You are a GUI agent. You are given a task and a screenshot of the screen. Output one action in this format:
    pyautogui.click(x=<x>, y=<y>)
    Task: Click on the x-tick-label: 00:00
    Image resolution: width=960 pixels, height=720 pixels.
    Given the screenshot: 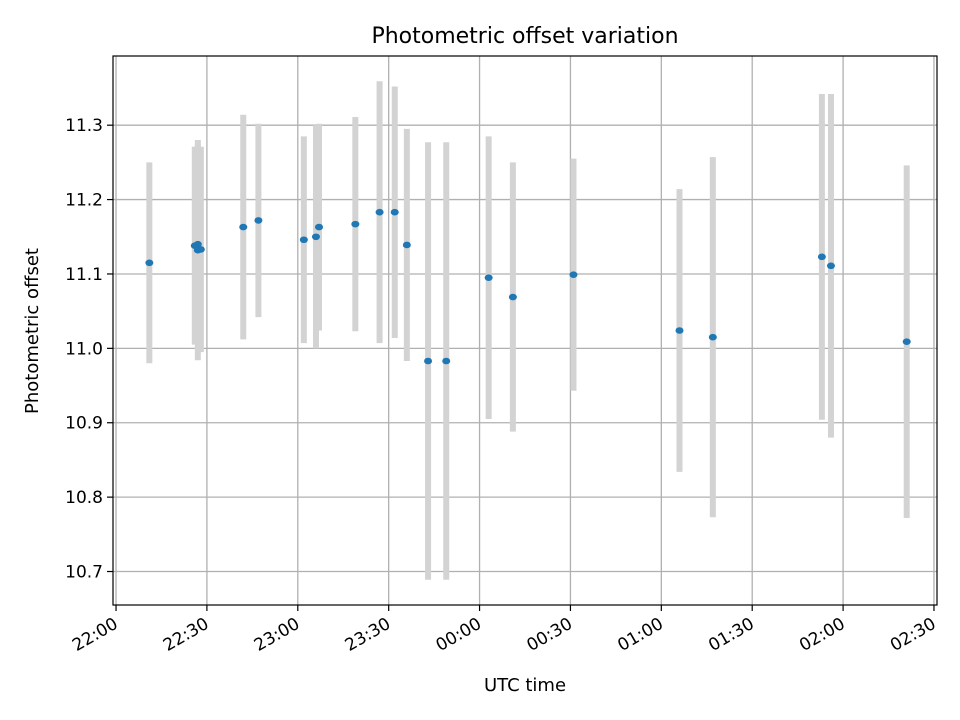 What is the action you would take?
    pyautogui.click(x=459, y=635)
    